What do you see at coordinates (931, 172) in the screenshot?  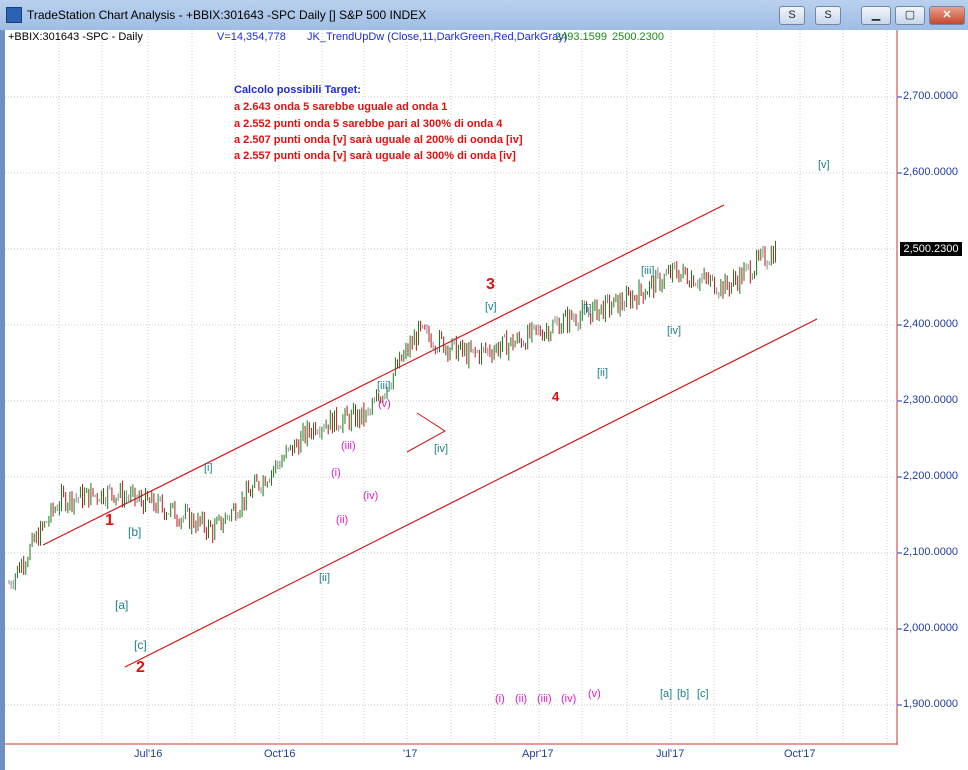 I see `y-tick-2600: 2,600.0000` at bounding box center [931, 172].